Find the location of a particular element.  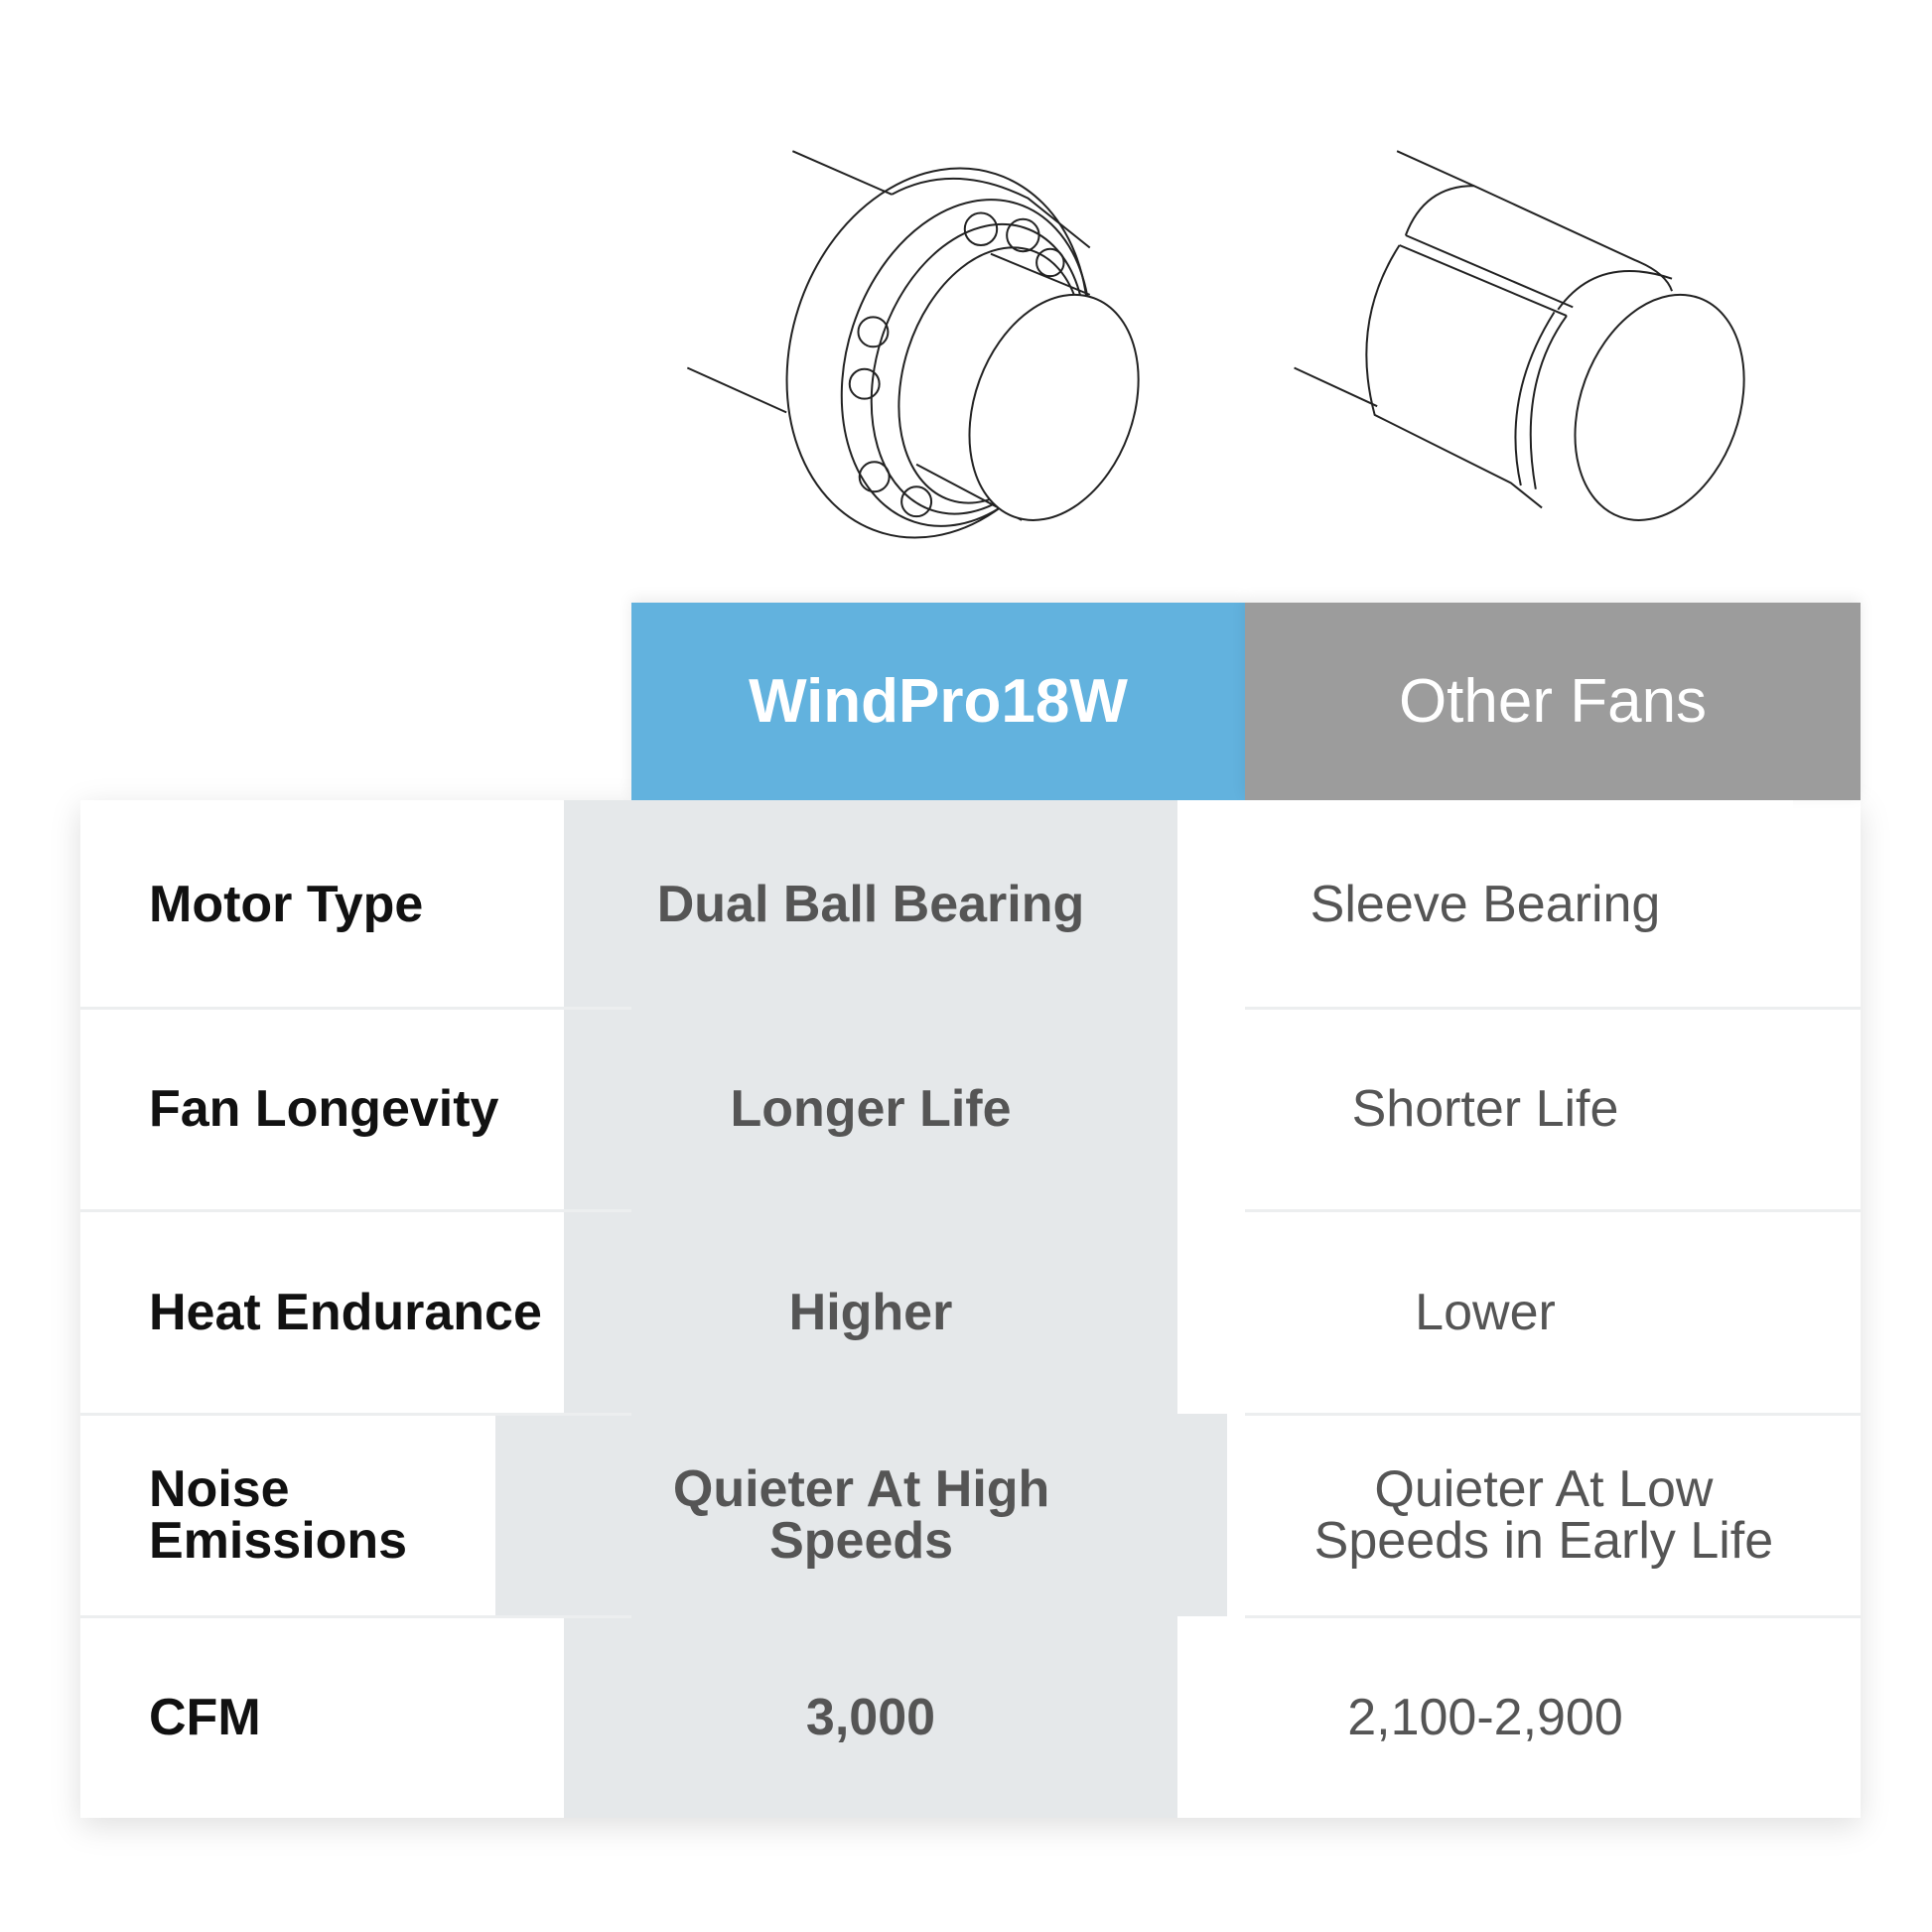

windpro-value: Longer Life is located at coordinates (870, 1109).